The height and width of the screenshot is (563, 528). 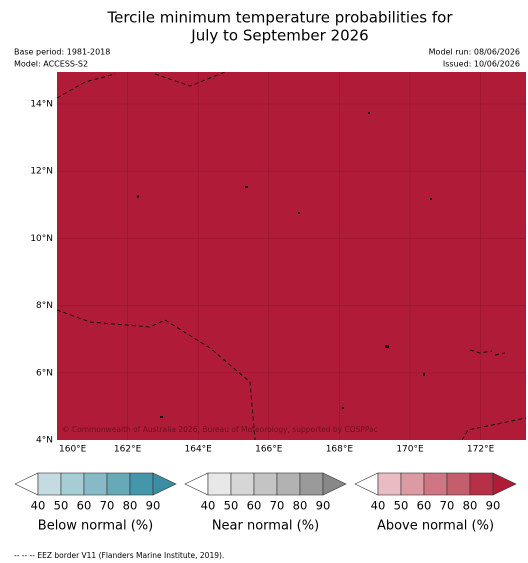 I want to click on lat-label: 6°N, so click(x=44, y=373).